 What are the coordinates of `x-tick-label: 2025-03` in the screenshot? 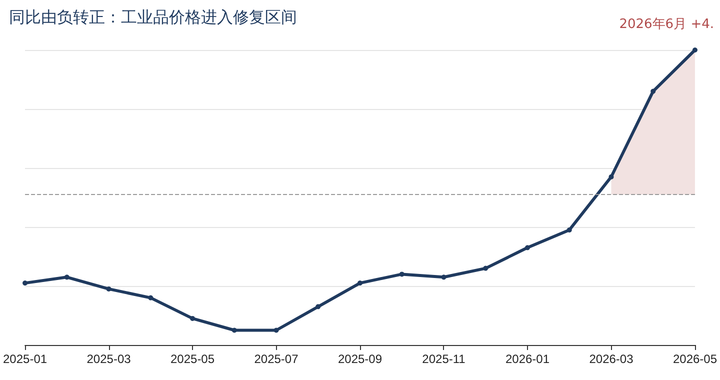 It's located at (109, 359).